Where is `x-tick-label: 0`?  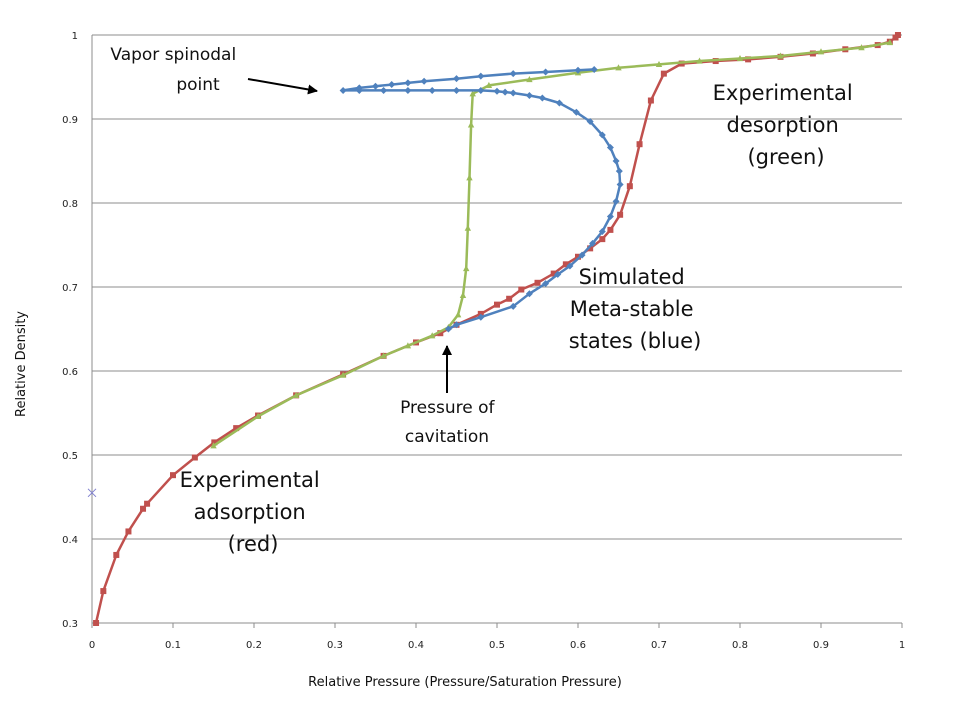 x-tick-label: 0 is located at coordinates (92, 645).